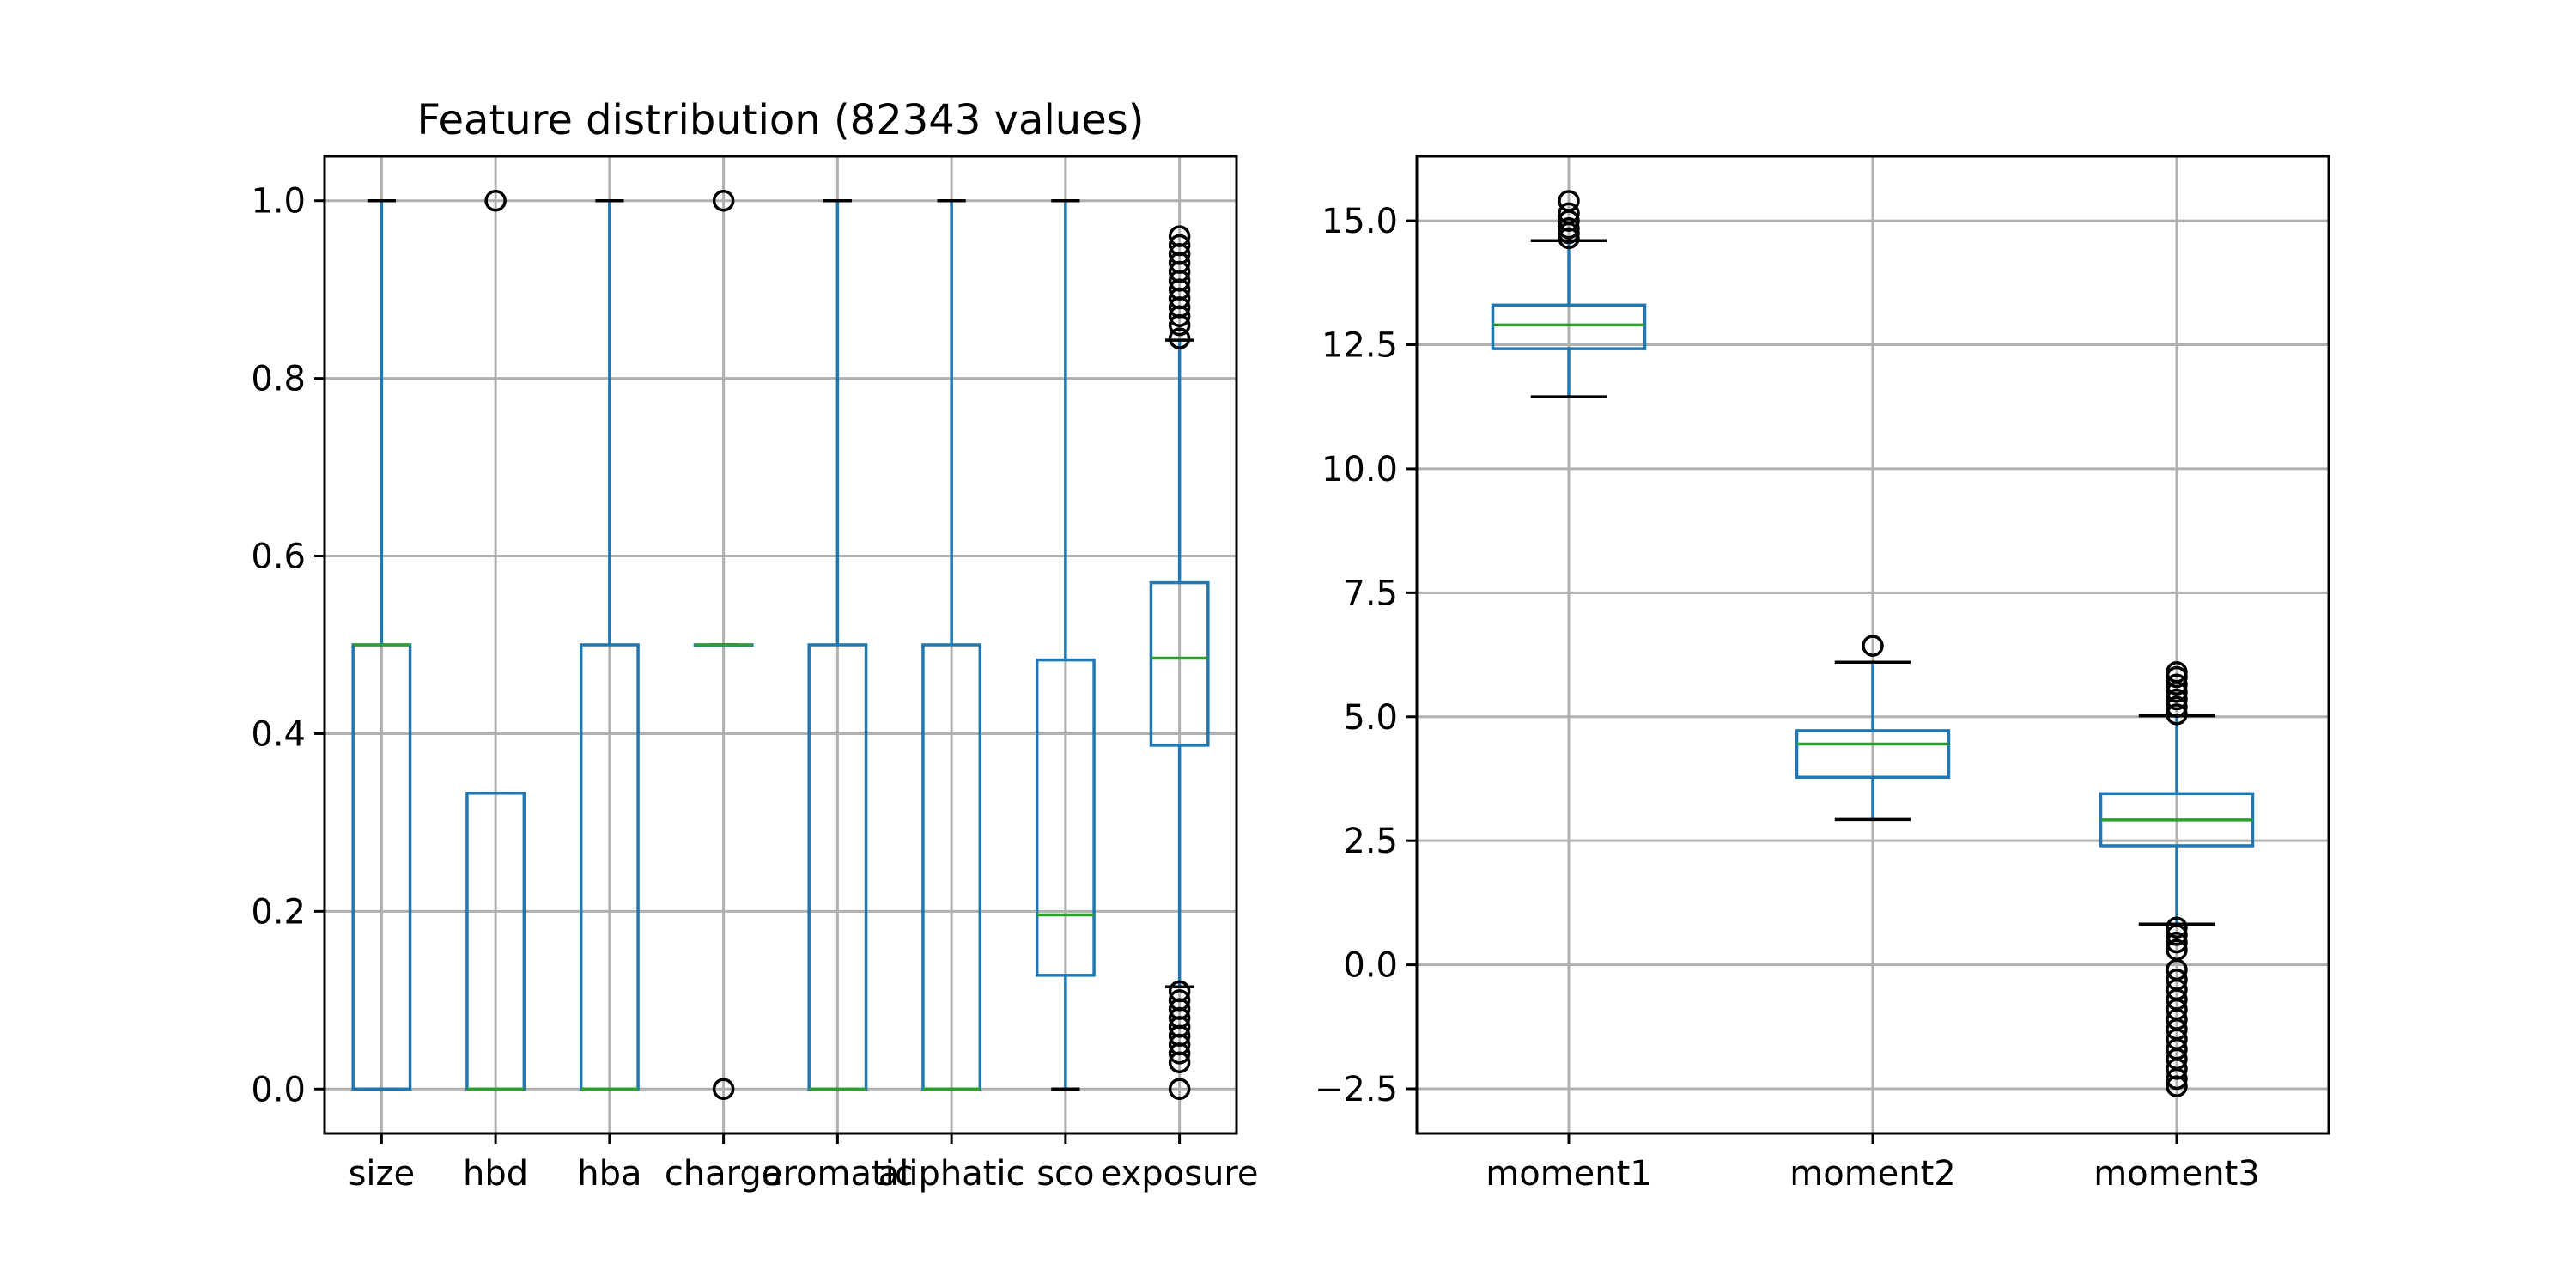 The image size is (2576, 1288). Describe the element at coordinates (382, 1174) in the screenshot. I see `x-tick-label: size` at that location.